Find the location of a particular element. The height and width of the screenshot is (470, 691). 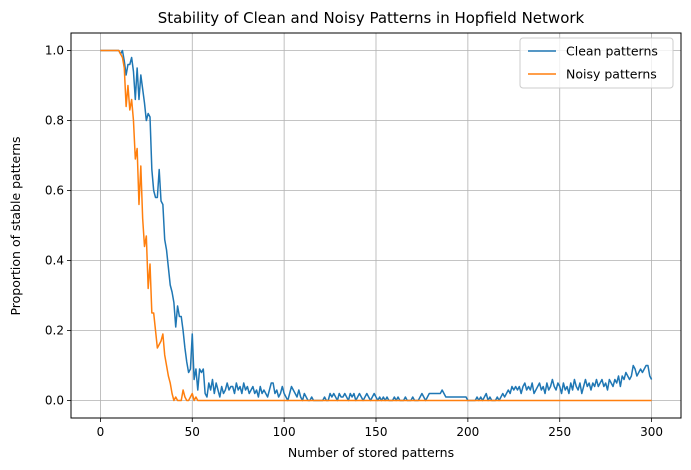

y-axis-label: Proportion of stable patterns is located at coordinates (15, 225).